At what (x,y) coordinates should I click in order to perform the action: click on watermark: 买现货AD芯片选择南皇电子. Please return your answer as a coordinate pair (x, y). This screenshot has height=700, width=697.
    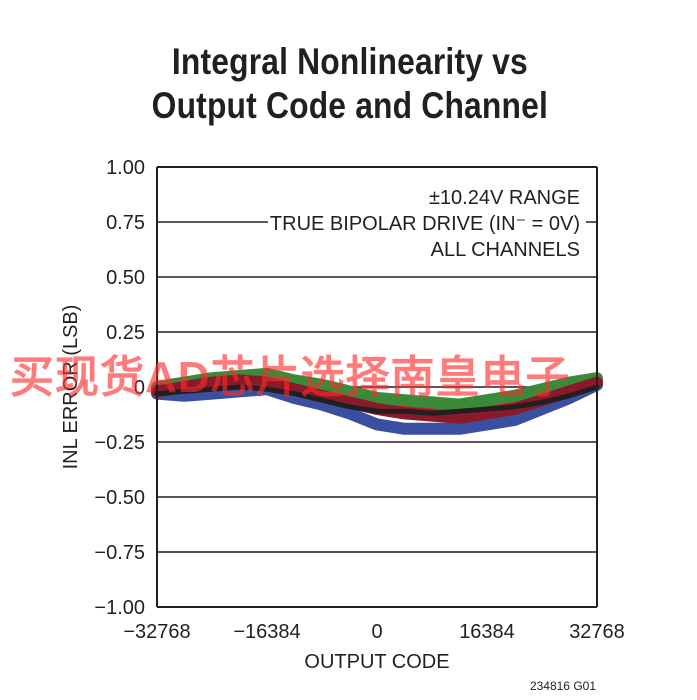
    Looking at the image, I should click on (290, 377).